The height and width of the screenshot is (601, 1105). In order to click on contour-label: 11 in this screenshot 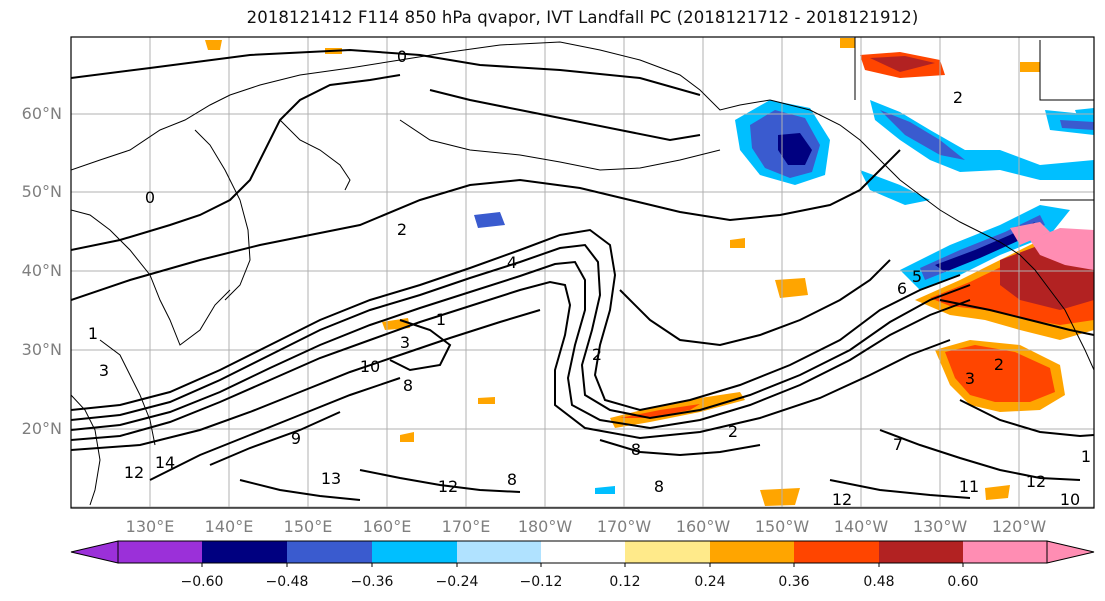, I will do `click(969, 486)`.